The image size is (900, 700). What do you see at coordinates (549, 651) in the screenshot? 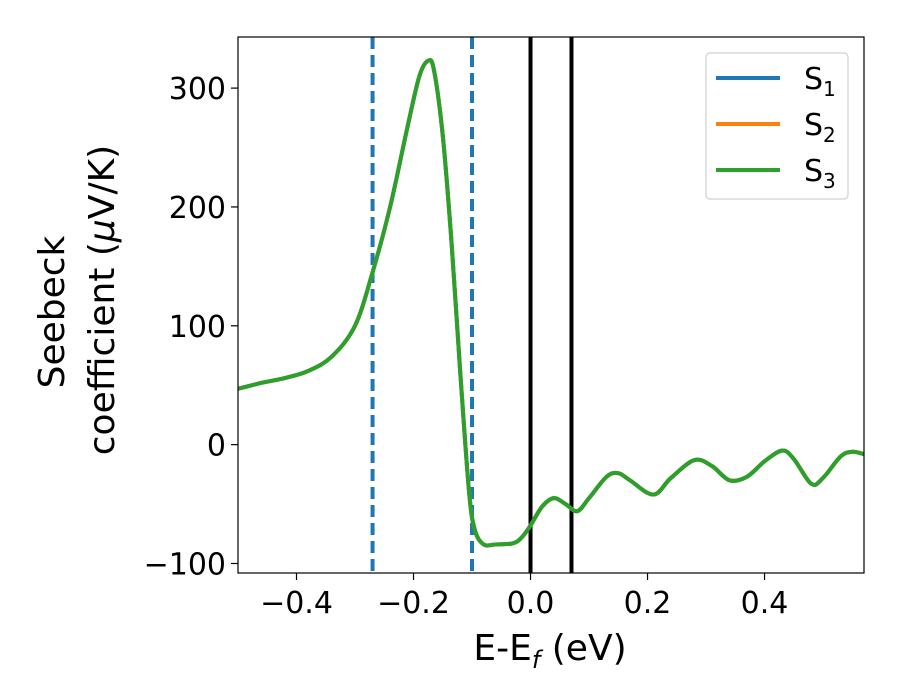
I see `x-axis-label: E-Ef (eV)` at bounding box center [549, 651].